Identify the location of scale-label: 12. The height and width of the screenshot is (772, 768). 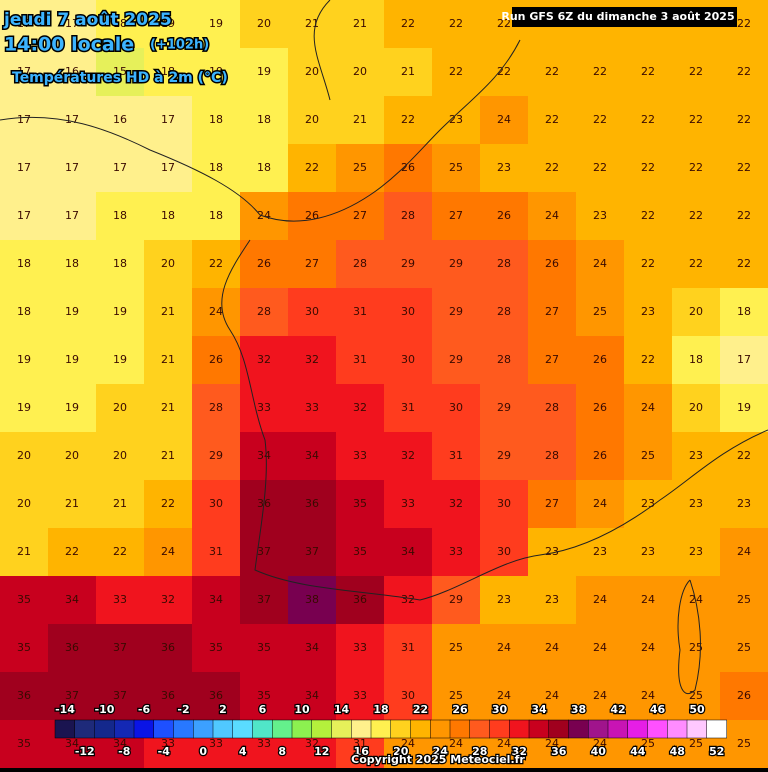
(321, 751).